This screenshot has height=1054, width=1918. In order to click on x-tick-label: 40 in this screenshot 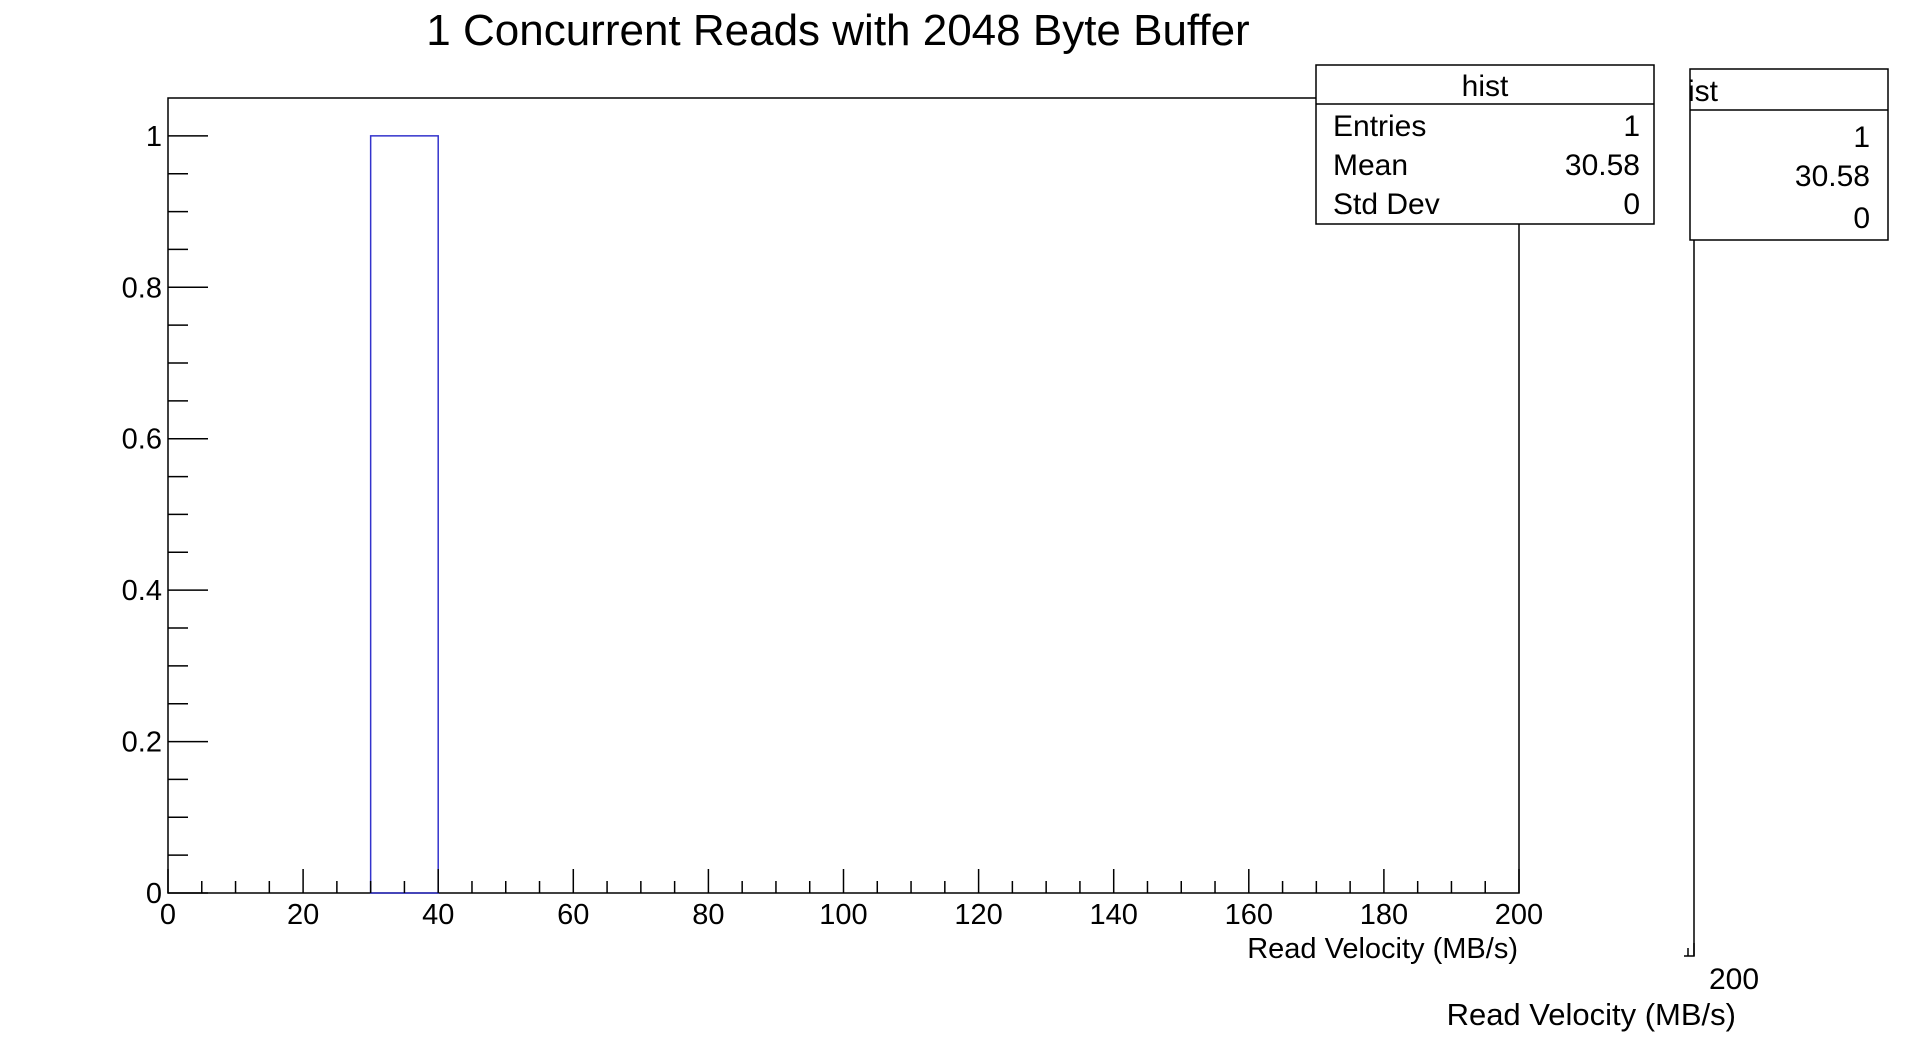, I will do `click(438, 915)`.